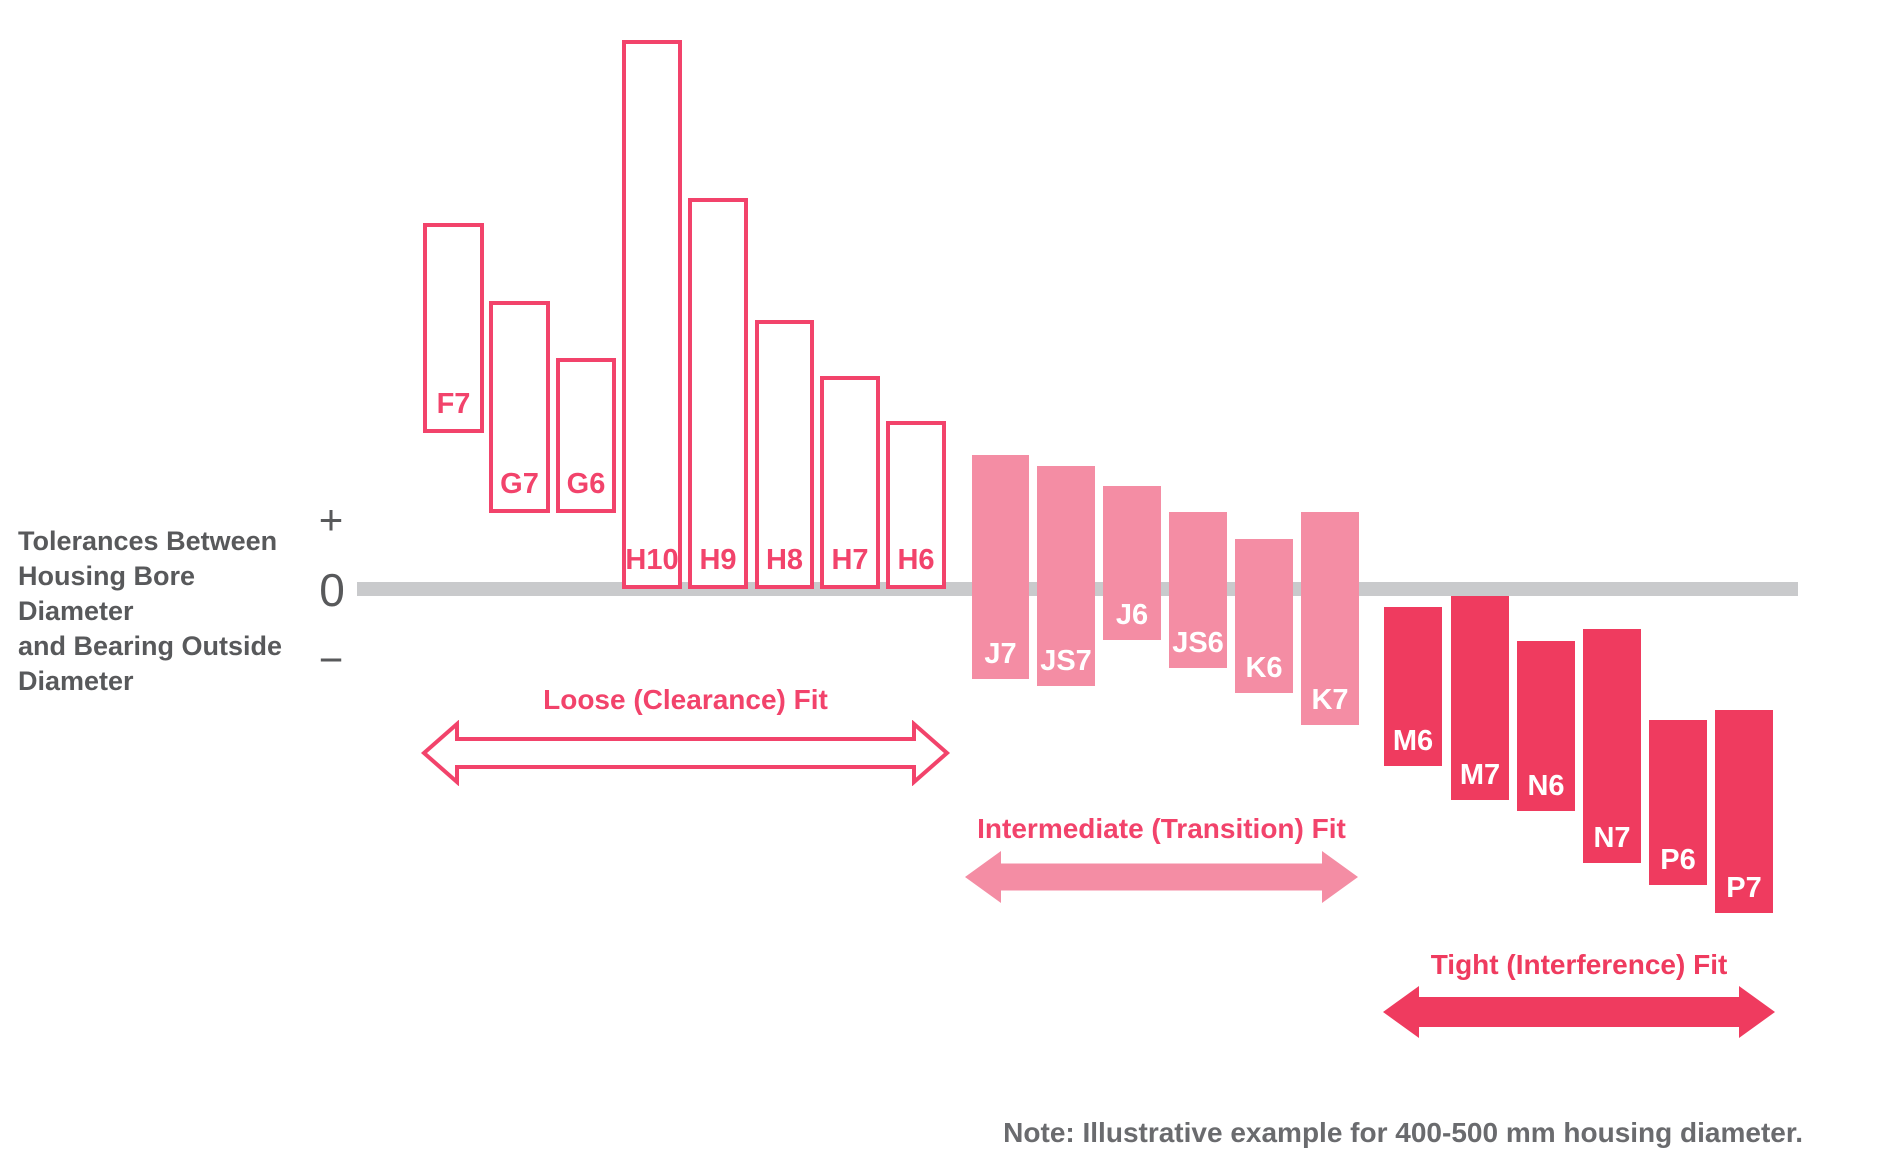 This screenshot has width=1880, height=1160. Describe the element at coordinates (1132, 563) in the screenshot. I see `bar-J6: J6` at that location.